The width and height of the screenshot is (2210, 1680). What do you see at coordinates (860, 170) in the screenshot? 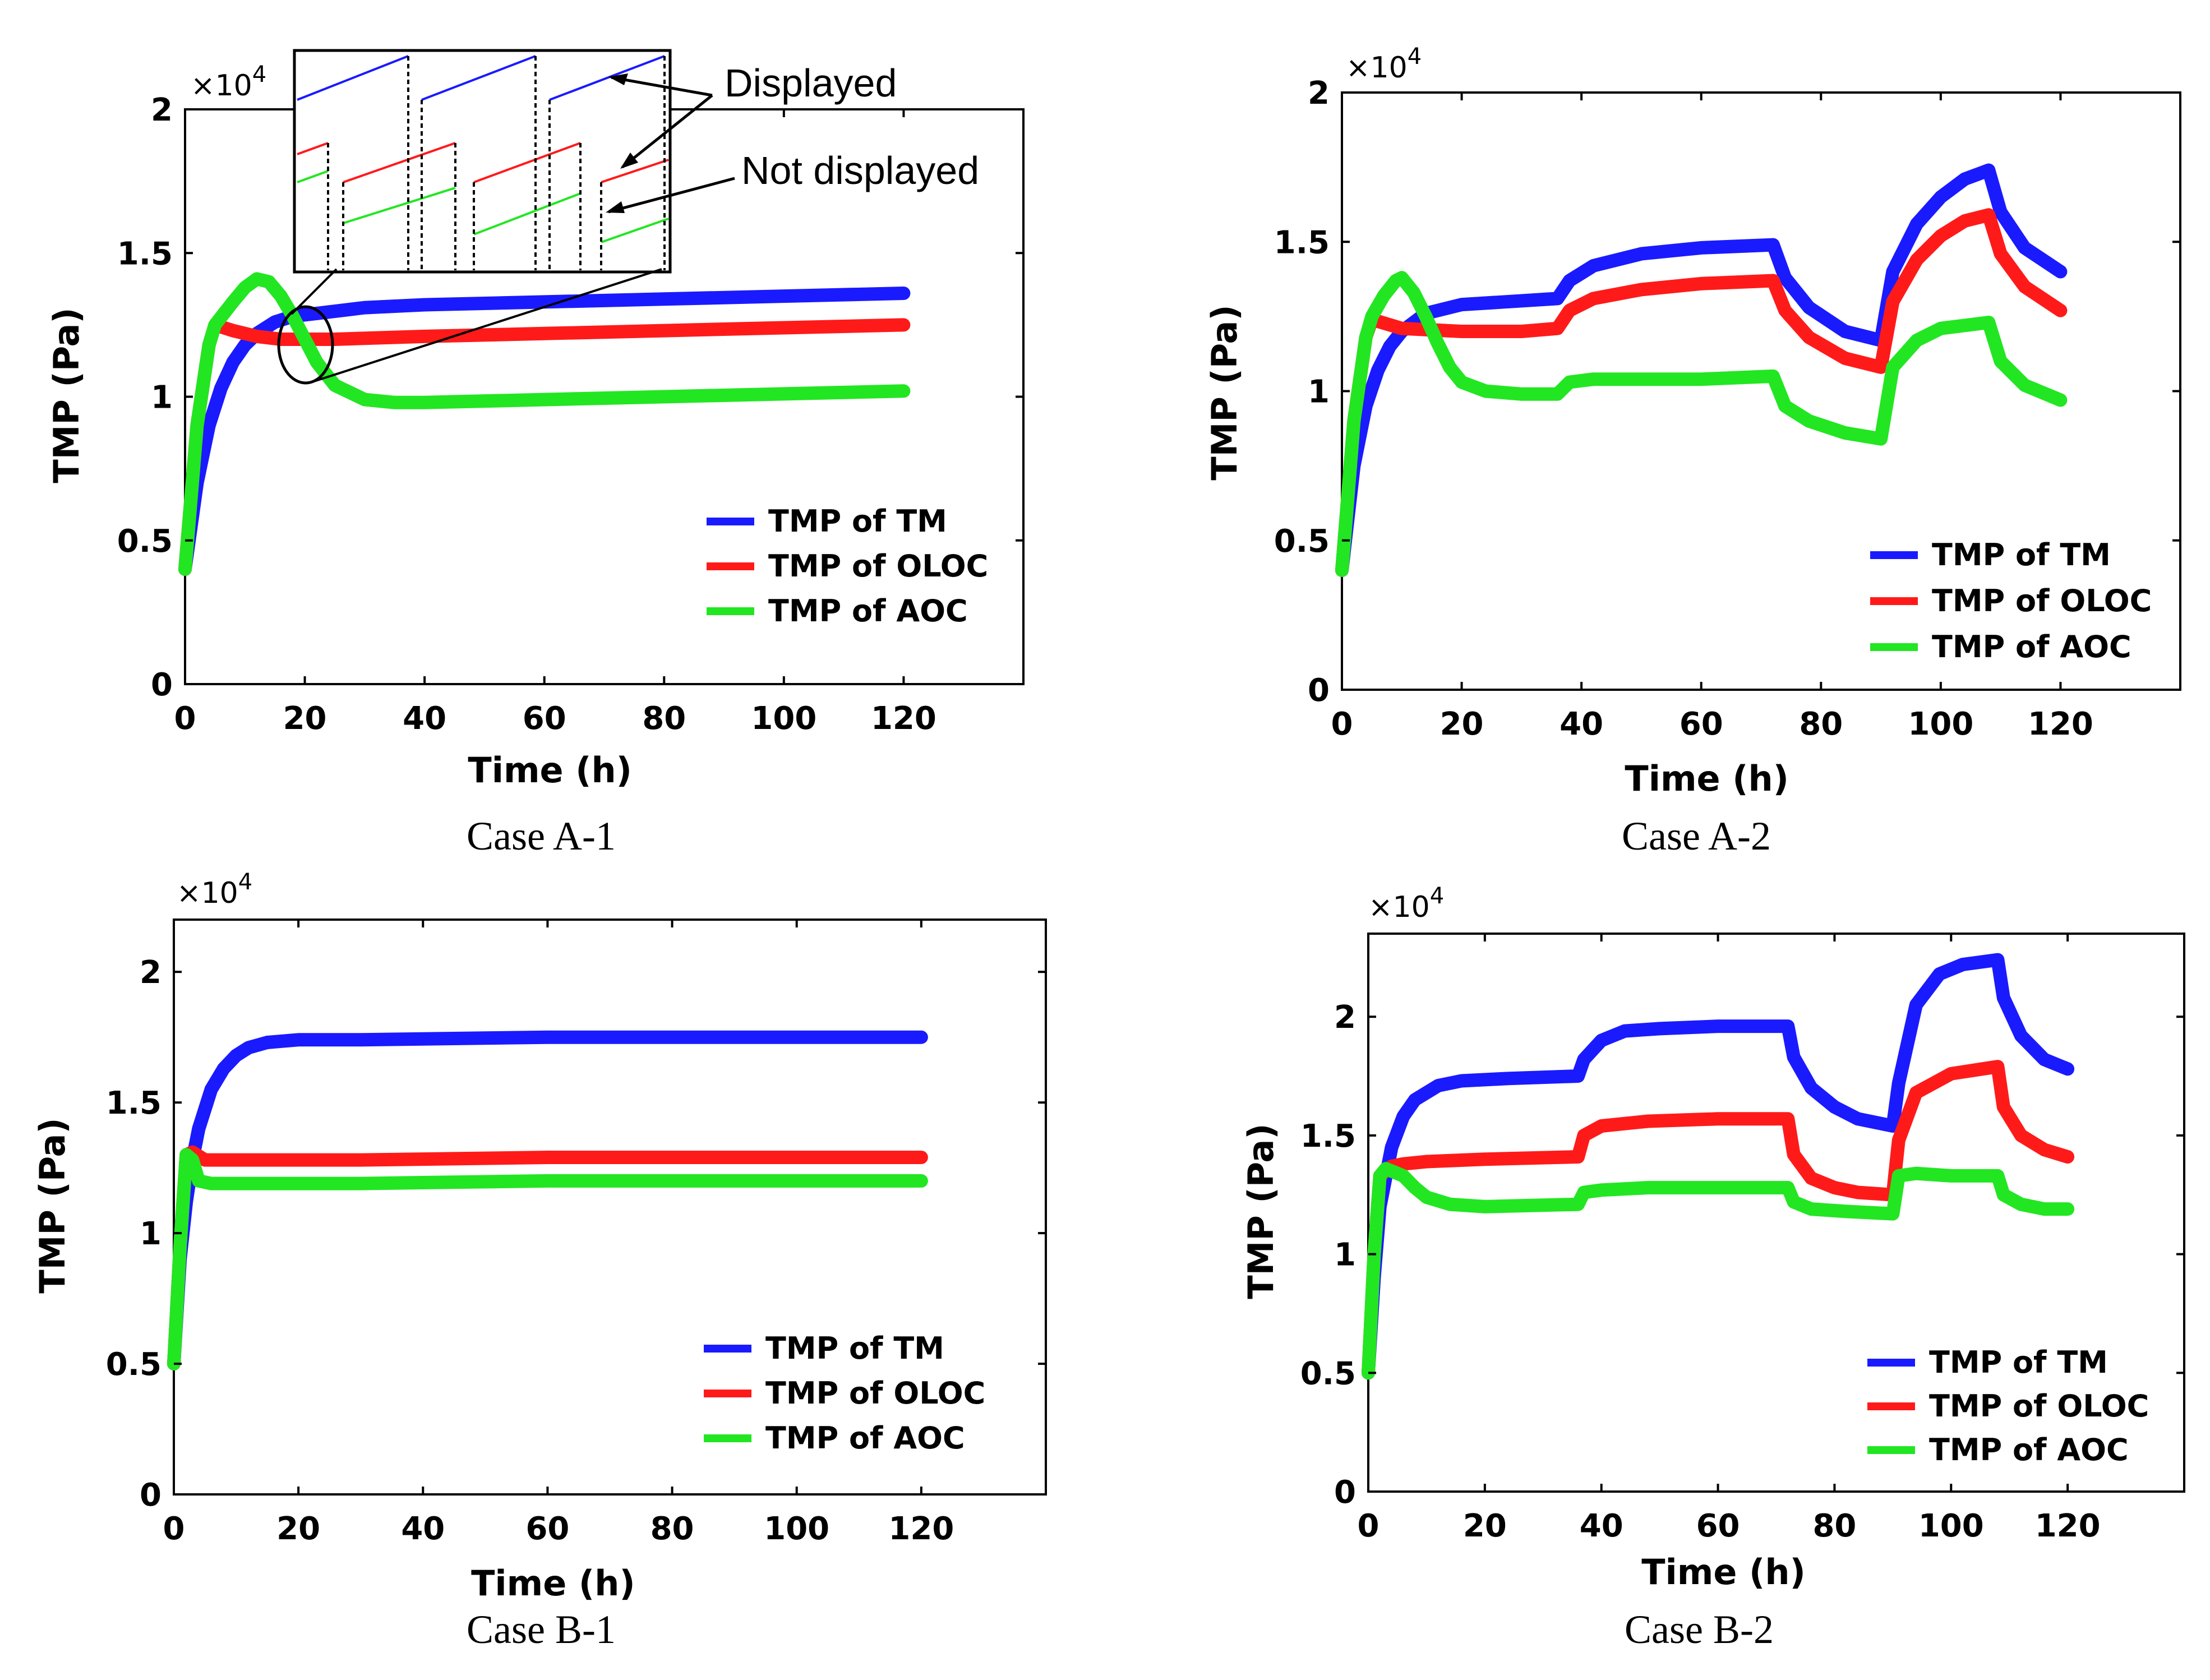
I see `annotation-not-displayed: Not displayed` at bounding box center [860, 170].